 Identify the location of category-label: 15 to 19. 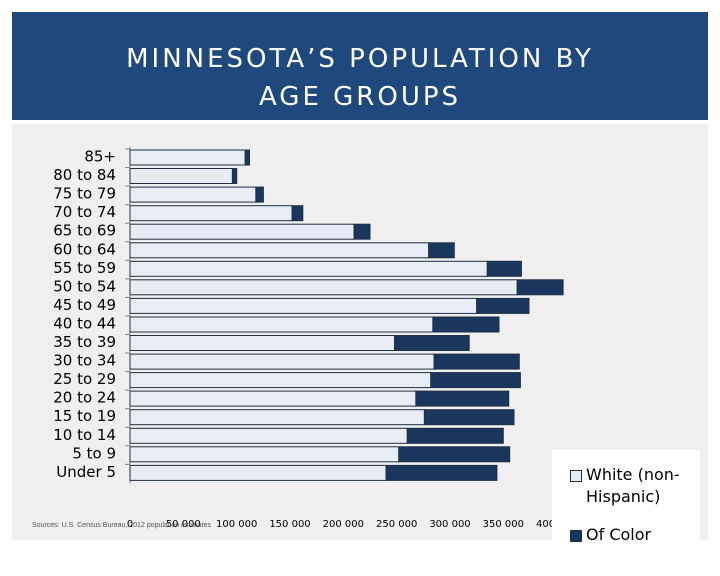
(84, 416).